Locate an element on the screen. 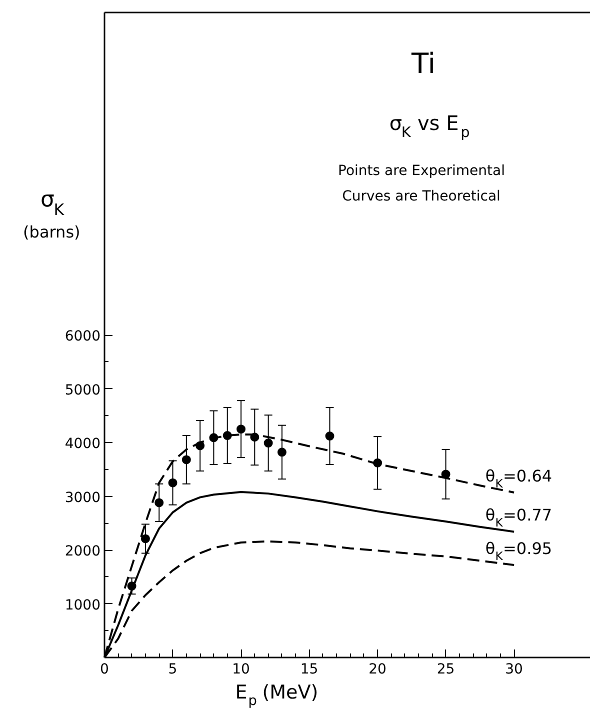 The height and width of the screenshot is (709, 590). y-tick-label: 6000 is located at coordinates (82, 336).